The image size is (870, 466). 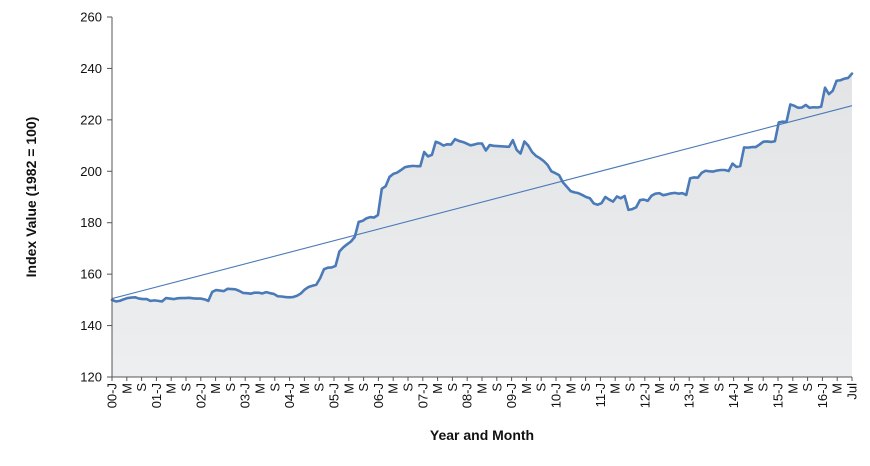 What do you see at coordinates (91, 377) in the screenshot?
I see `y-tick-label: 120` at bounding box center [91, 377].